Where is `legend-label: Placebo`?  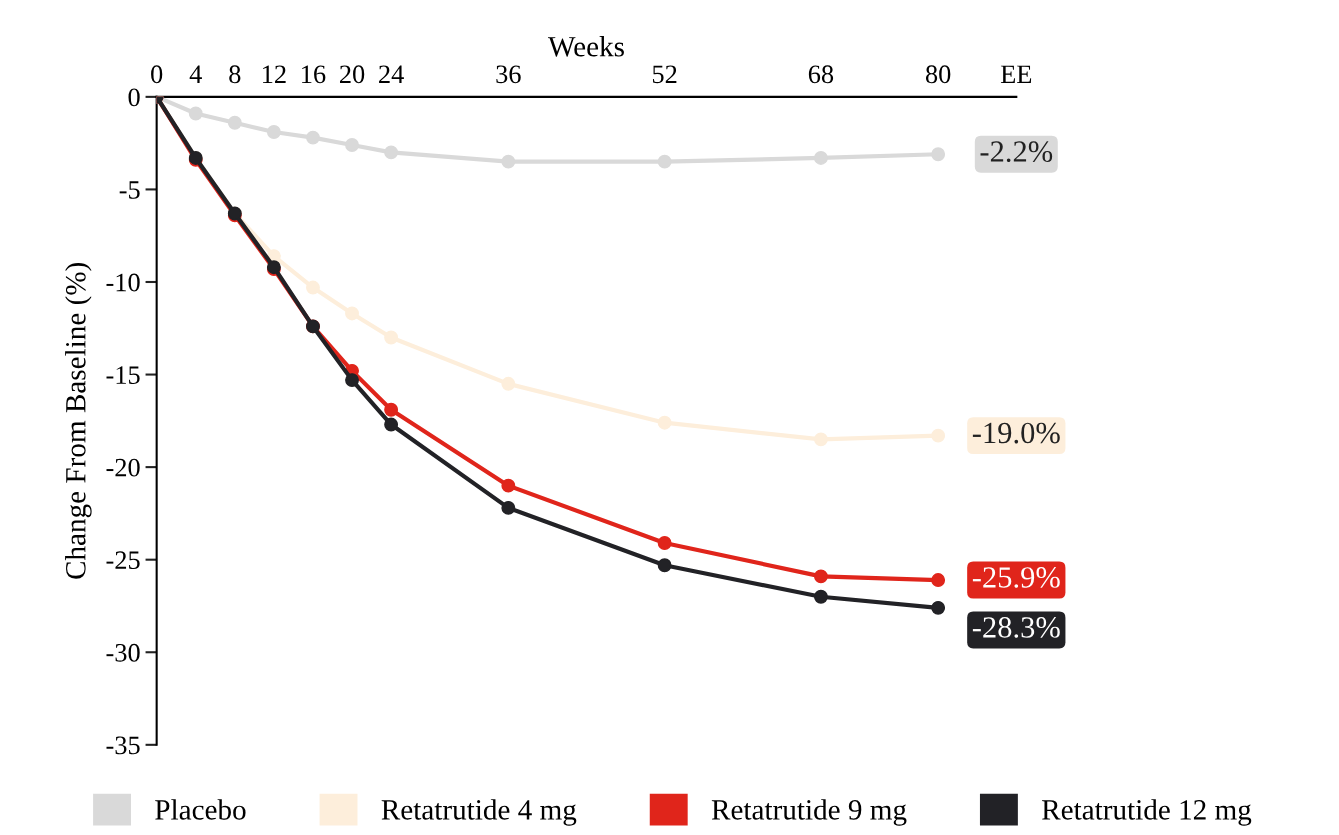
legend-label: Placebo is located at coordinates (200, 809).